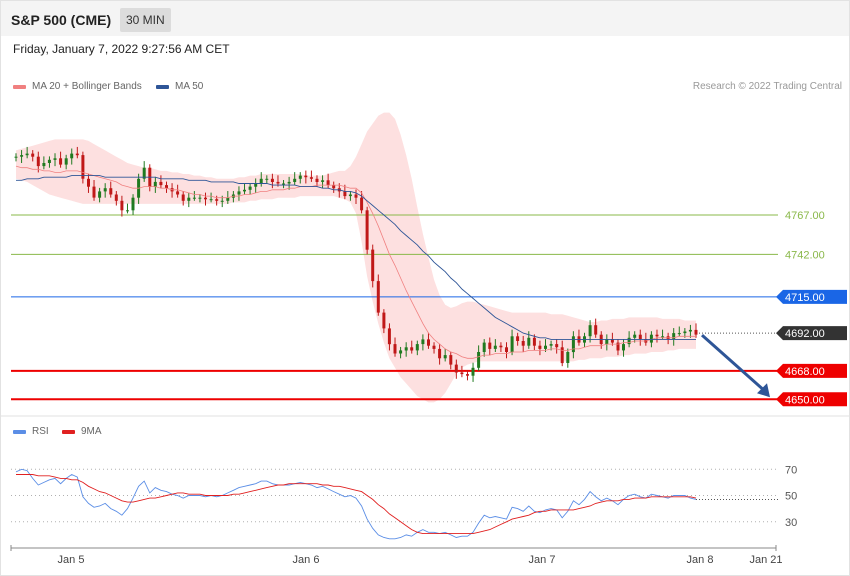  I want to click on x-tick-label: Jan 6, so click(306, 560).